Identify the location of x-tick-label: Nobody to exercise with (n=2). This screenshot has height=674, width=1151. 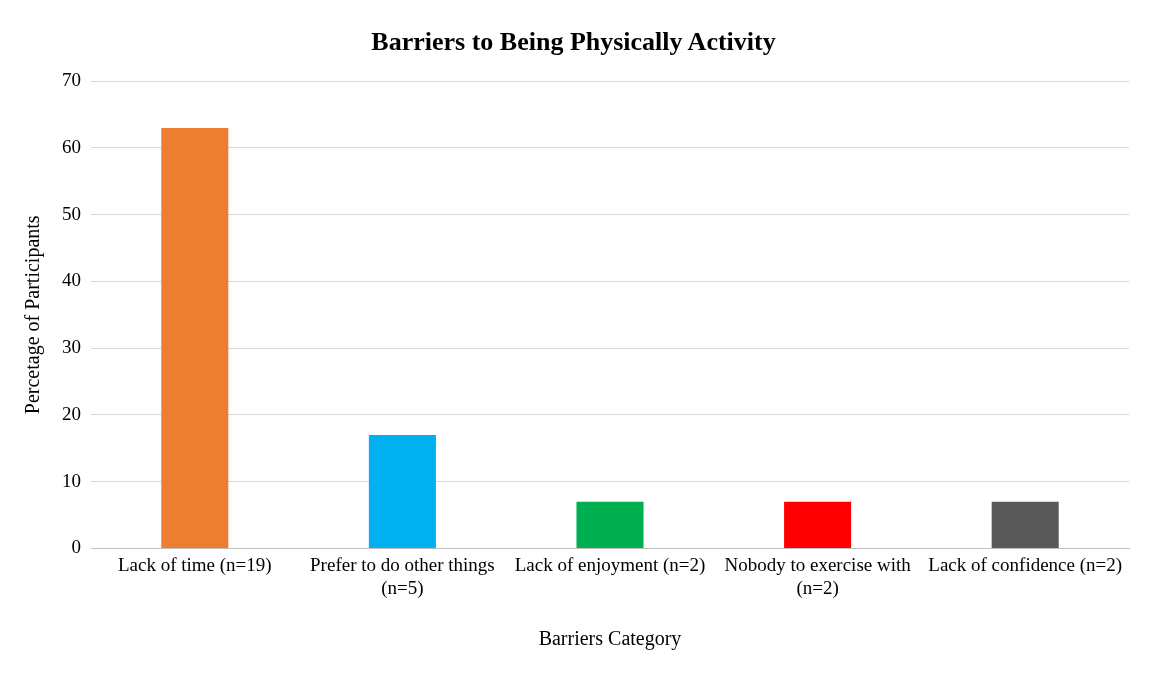
(818, 576).